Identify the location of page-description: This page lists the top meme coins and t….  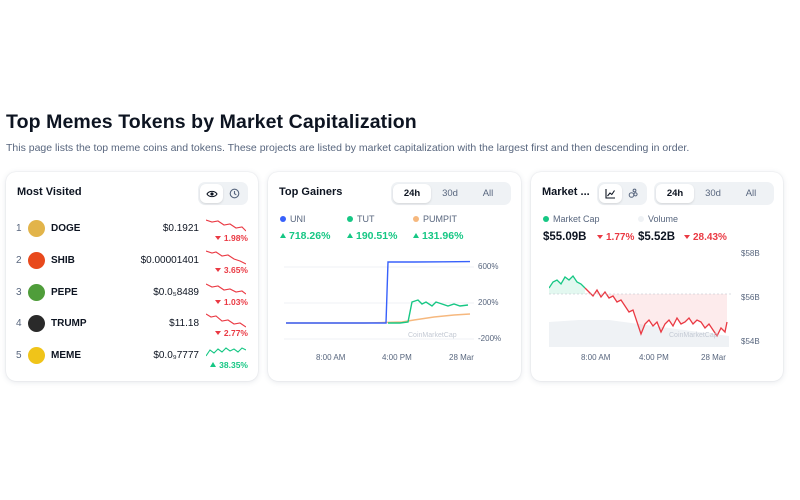
(348, 148).